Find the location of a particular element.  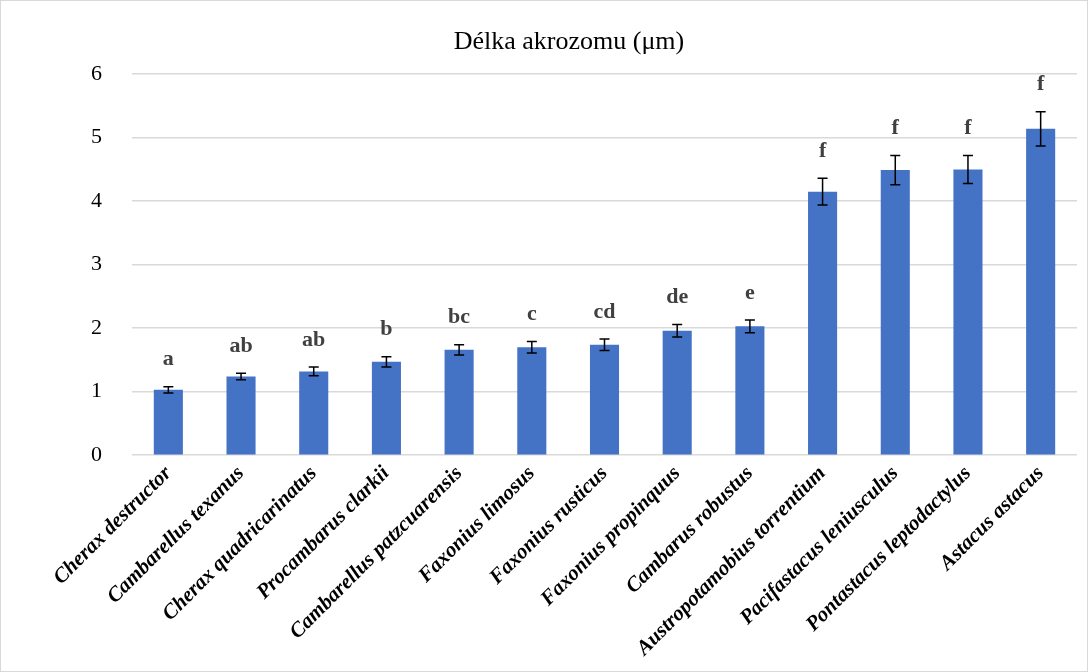

data-label: cd is located at coordinates (604, 310).